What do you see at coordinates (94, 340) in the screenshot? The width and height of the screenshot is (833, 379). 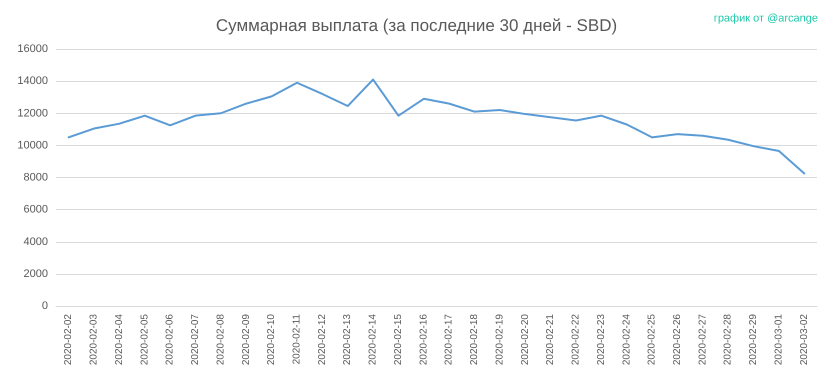 I see `x-tick-label: 2020-02-03` at bounding box center [94, 340].